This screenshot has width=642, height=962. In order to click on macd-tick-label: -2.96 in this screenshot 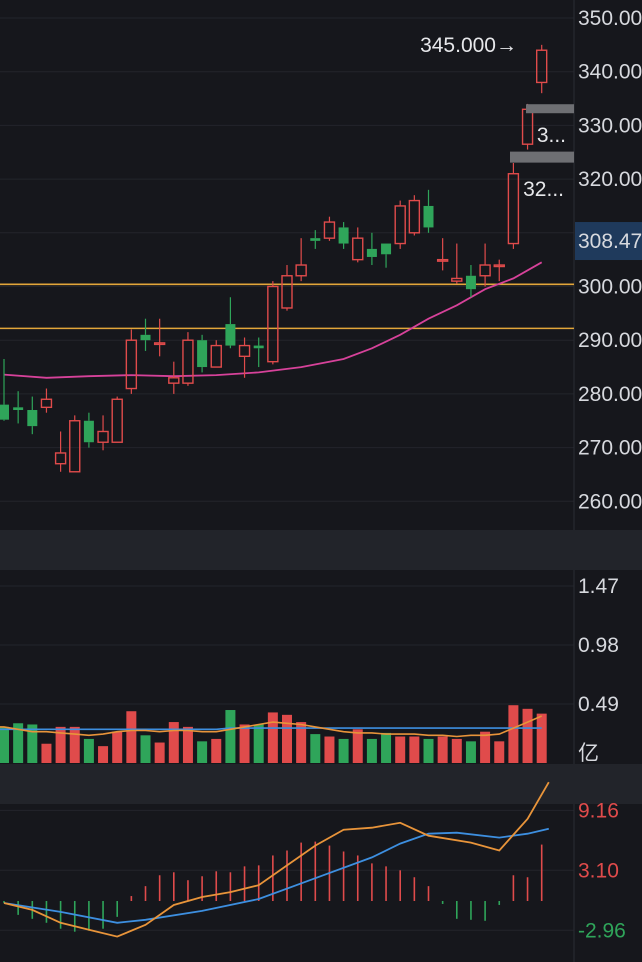, I will do `click(602, 930)`.